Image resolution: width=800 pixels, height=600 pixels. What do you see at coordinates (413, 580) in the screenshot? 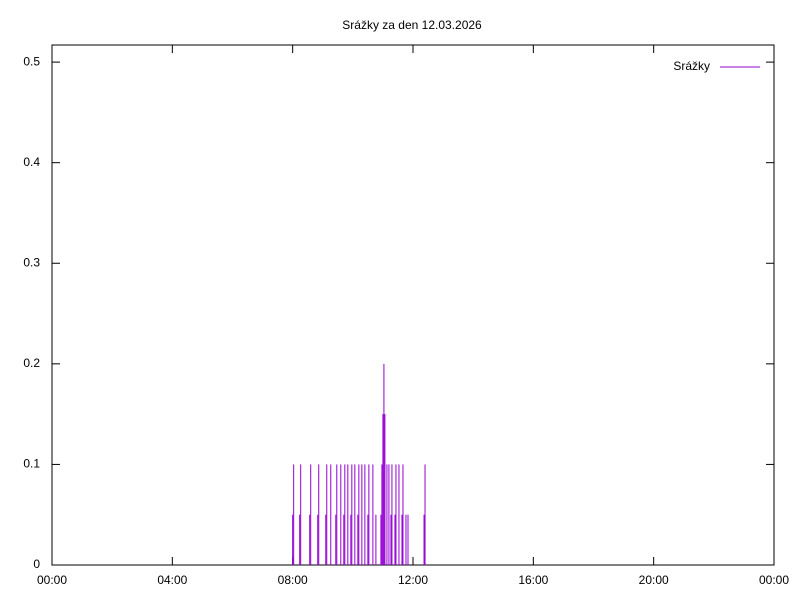
I see `x-tick-label: 12:00` at bounding box center [413, 580].